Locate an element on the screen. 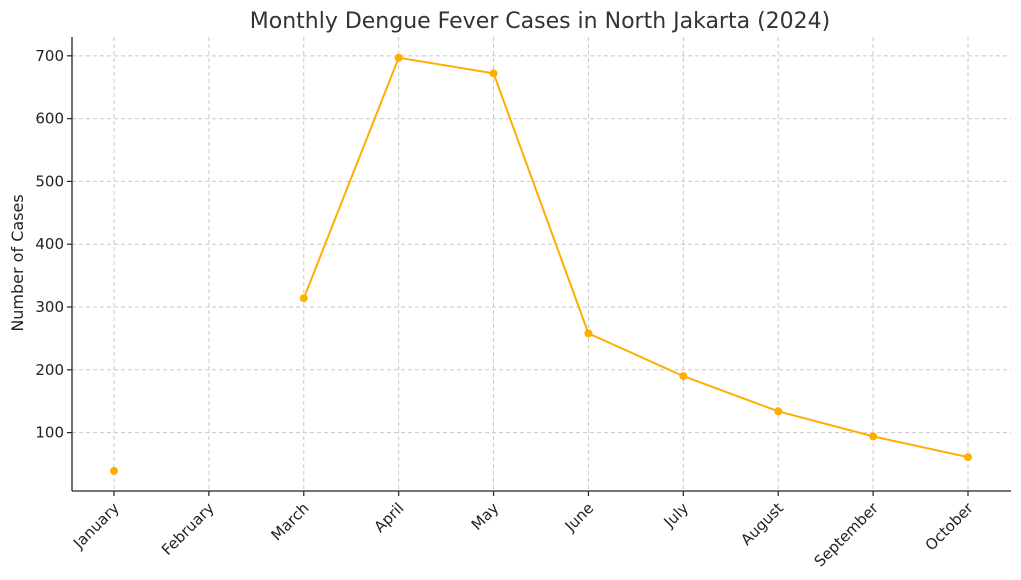 The width and height of the screenshot is (1021, 580). y-tick-label: 200 is located at coordinates (49, 370).